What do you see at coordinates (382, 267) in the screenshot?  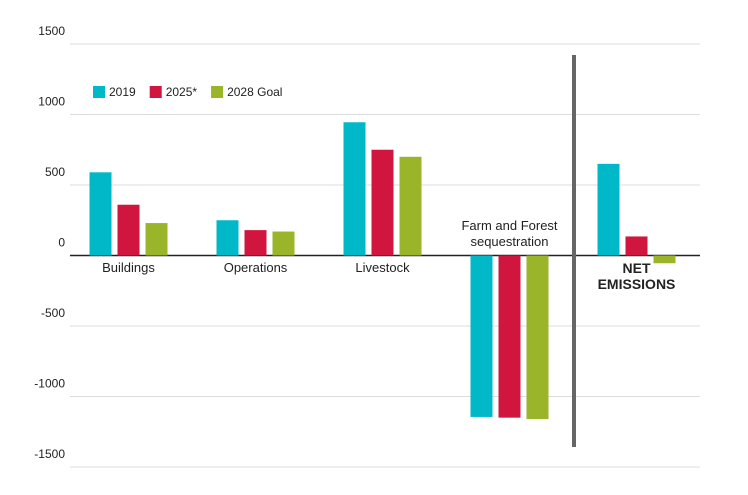 I see `x-tick-label: Livestock` at bounding box center [382, 267].